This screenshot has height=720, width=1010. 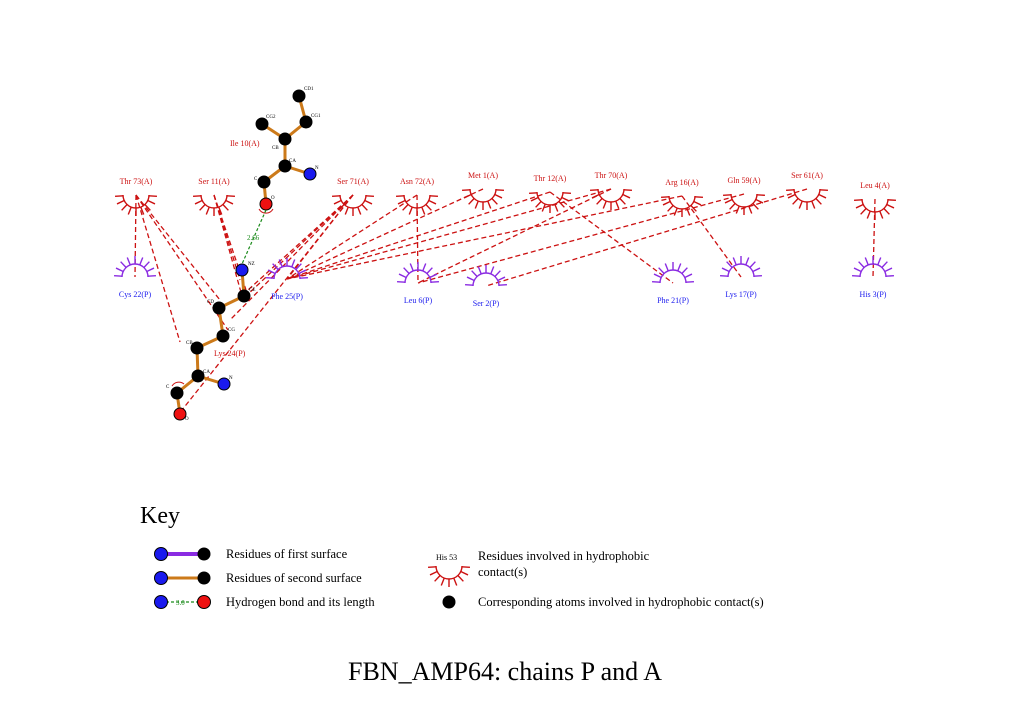 What do you see at coordinates (197, 348) in the screenshot?
I see `atom-lys24-cb` at bounding box center [197, 348].